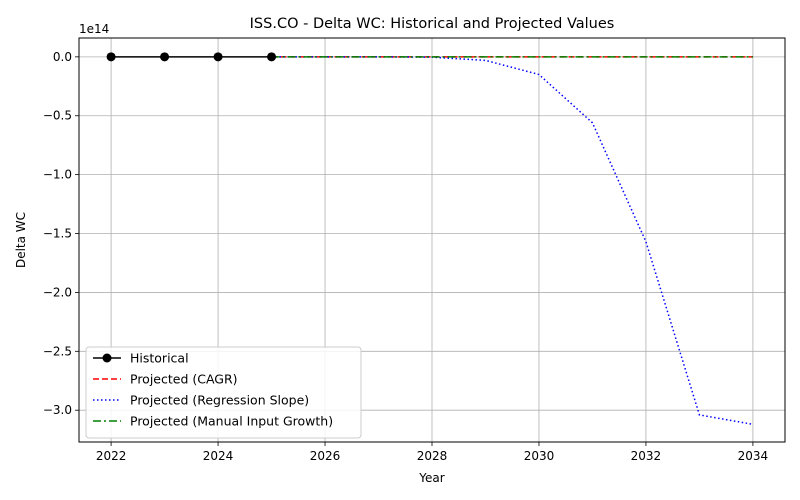  What do you see at coordinates (57, 175) in the screenshot?
I see `y-tick-label: −1.0` at bounding box center [57, 175].